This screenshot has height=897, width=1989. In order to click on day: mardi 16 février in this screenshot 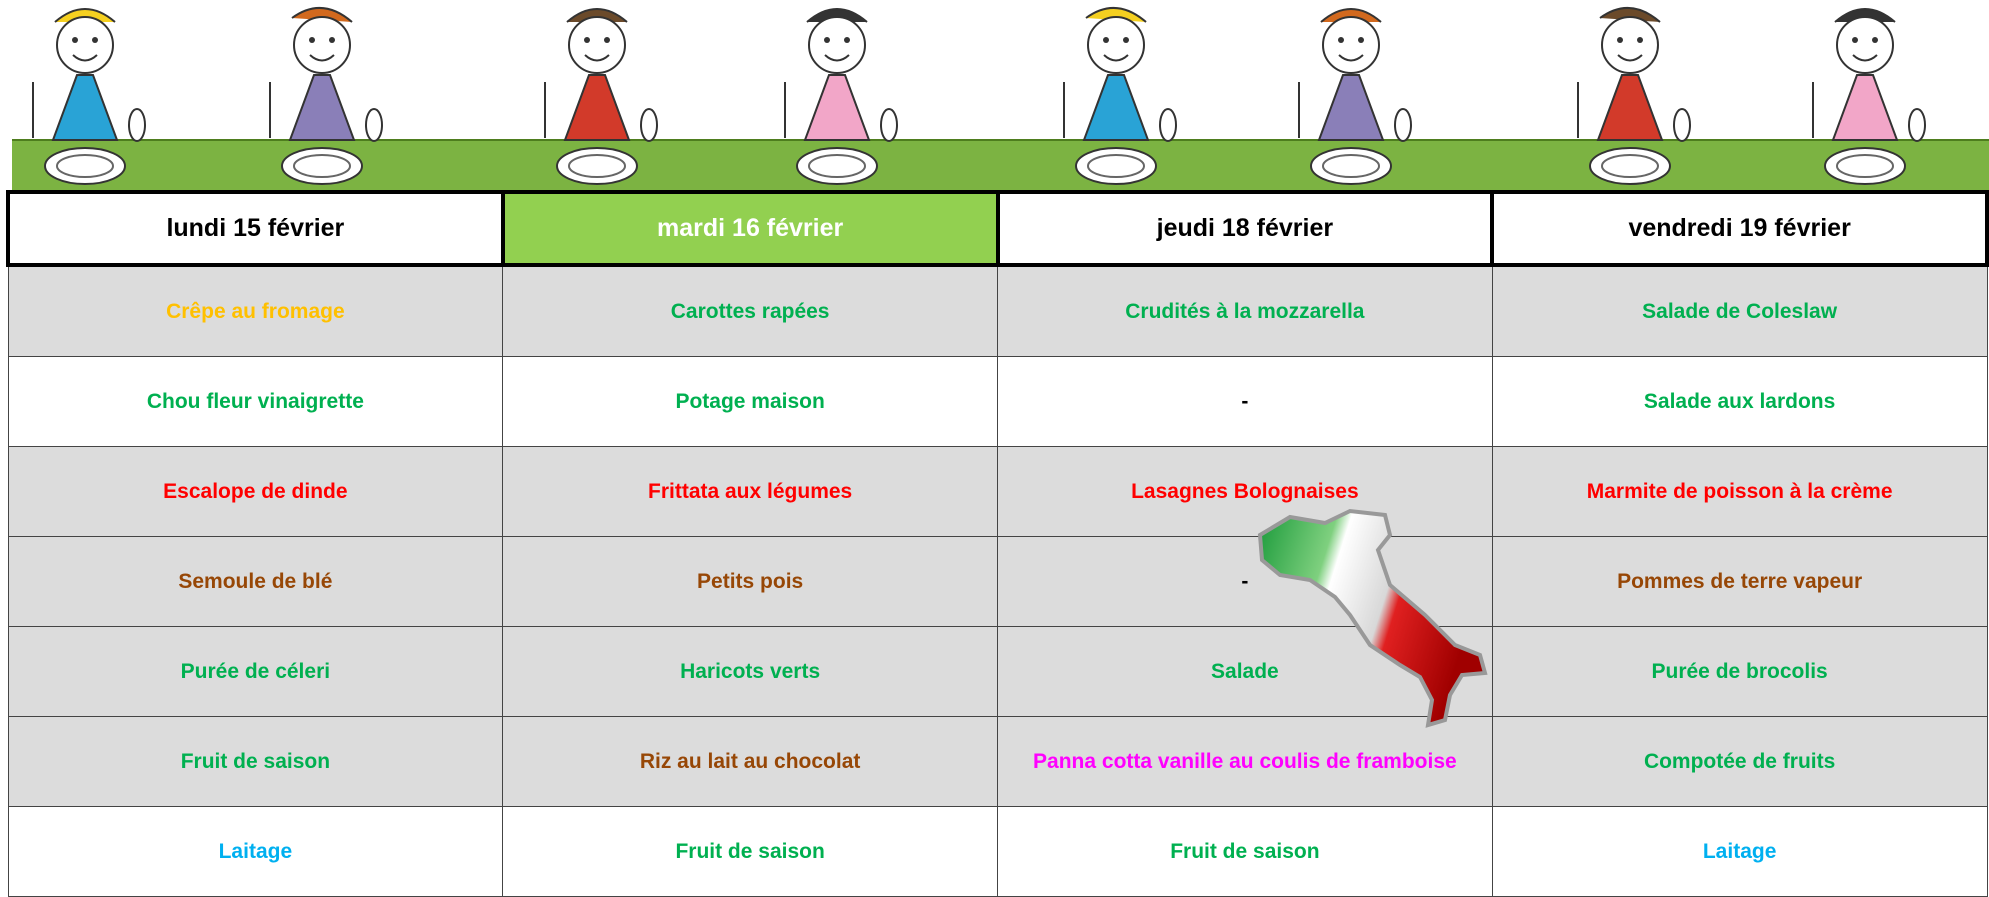, I will do `click(750, 228)`.